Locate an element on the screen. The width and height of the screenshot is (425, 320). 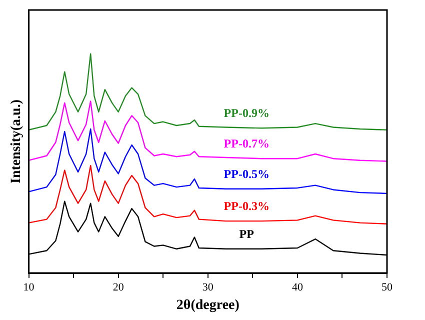
x-tick-label: 10 is located at coordinates (29, 287).